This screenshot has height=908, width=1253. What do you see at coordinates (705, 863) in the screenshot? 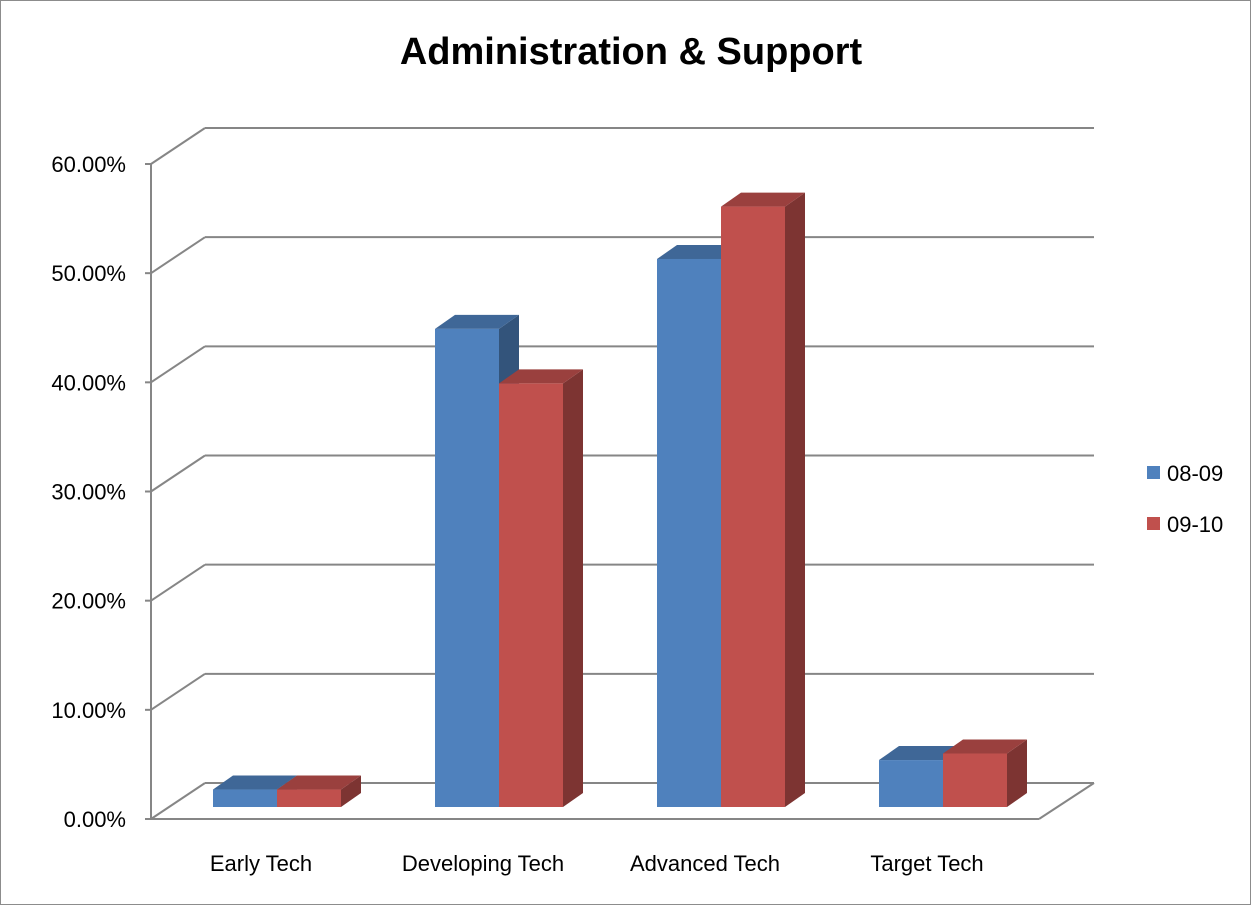
I see `x-tick-label: Advanced Tech` at bounding box center [705, 863].